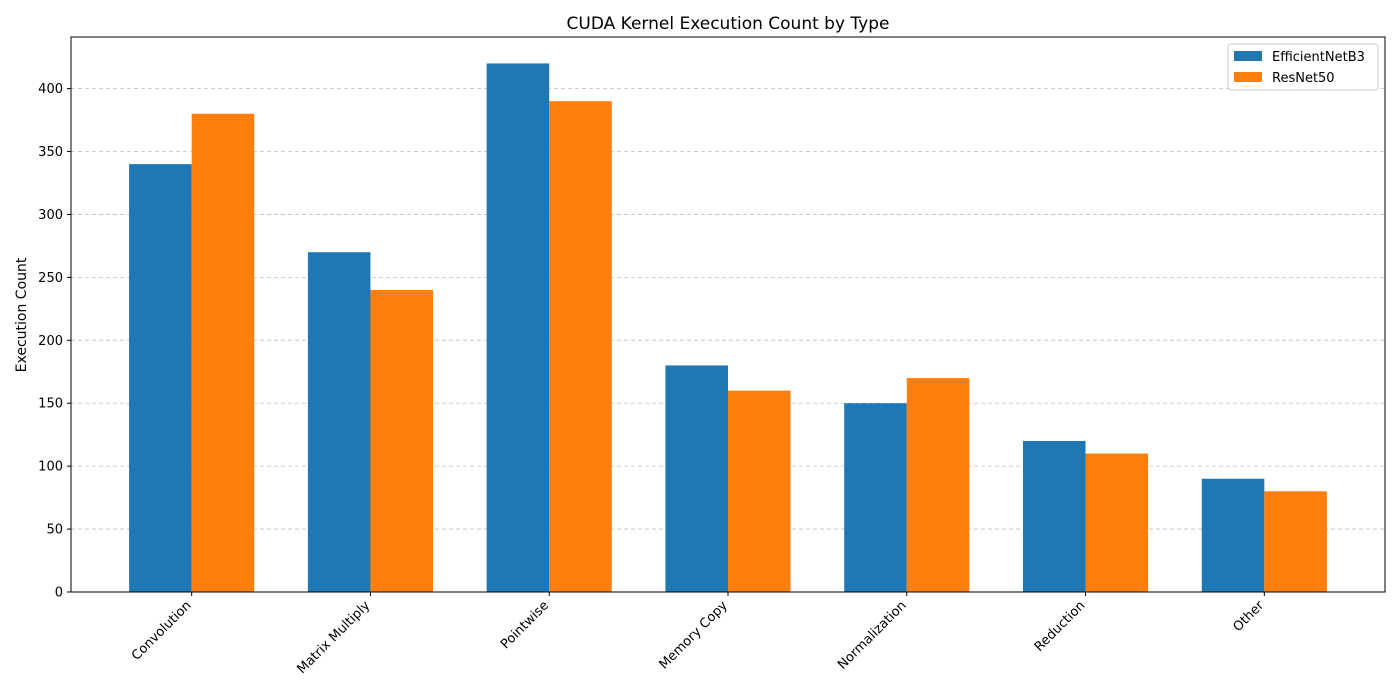  I want to click on legend-label: EfficientNetB3, so click(1318, 57).